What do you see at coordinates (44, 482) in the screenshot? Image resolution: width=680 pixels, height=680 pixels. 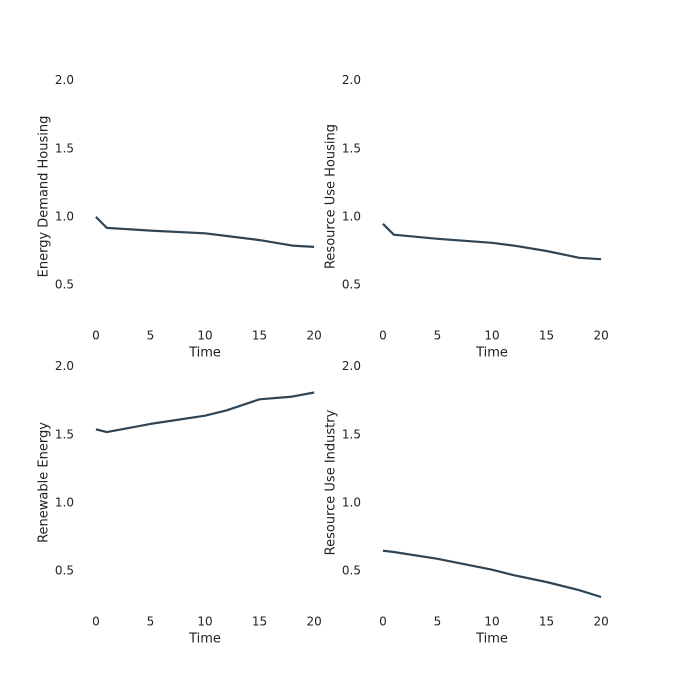 I see `y-axis-label: Renewable Energy` at bounding box center [44, 482].